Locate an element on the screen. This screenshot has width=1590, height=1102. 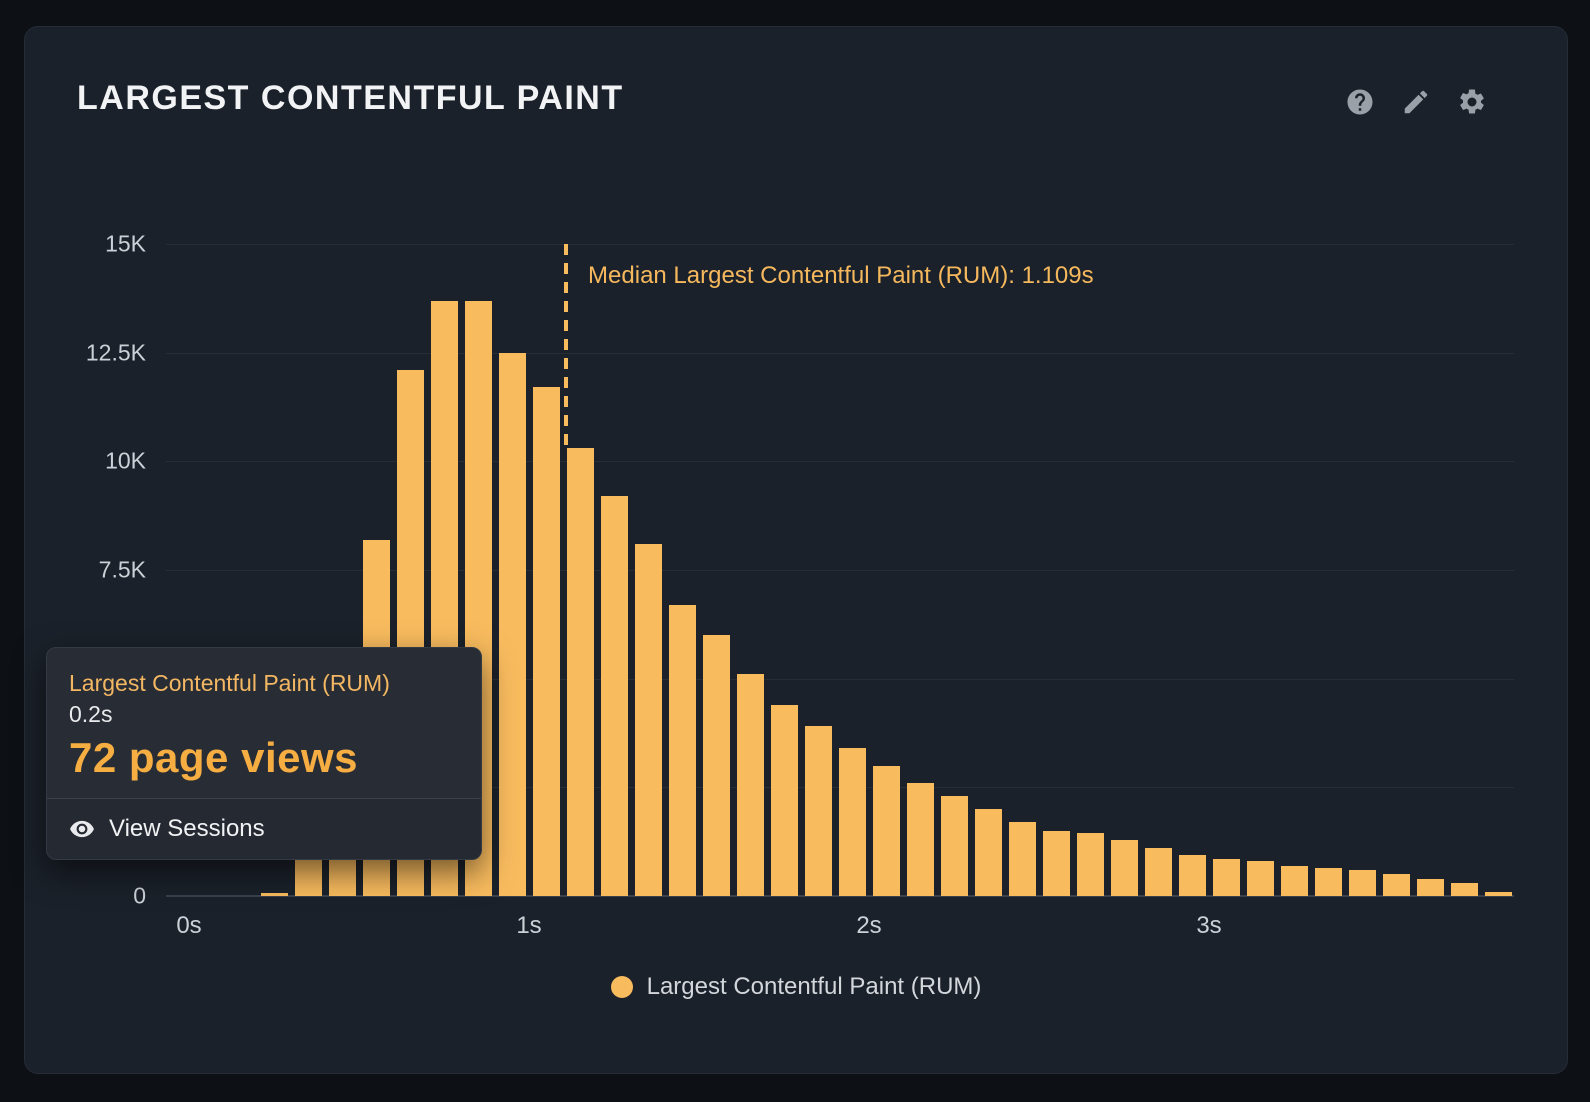
help-icon is located at coordinates (1360, 102).